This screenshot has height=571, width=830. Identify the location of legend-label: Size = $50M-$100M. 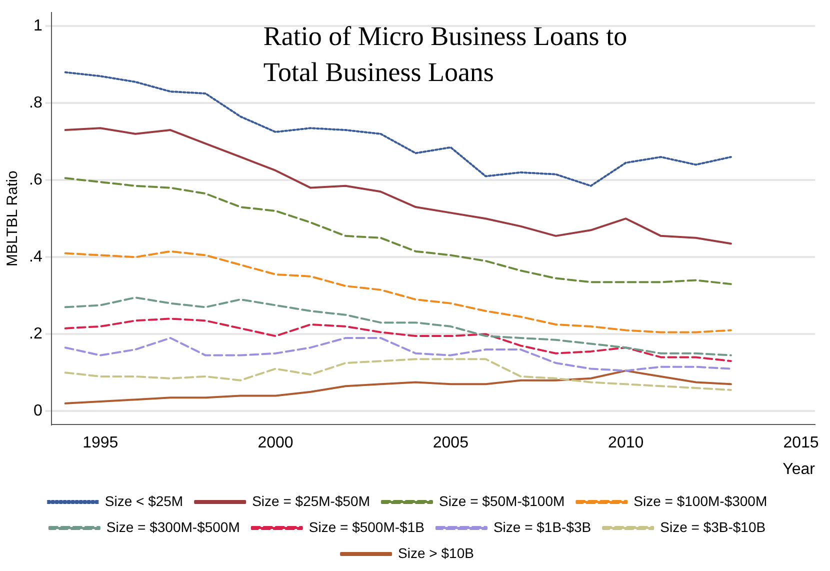
(501, 500).